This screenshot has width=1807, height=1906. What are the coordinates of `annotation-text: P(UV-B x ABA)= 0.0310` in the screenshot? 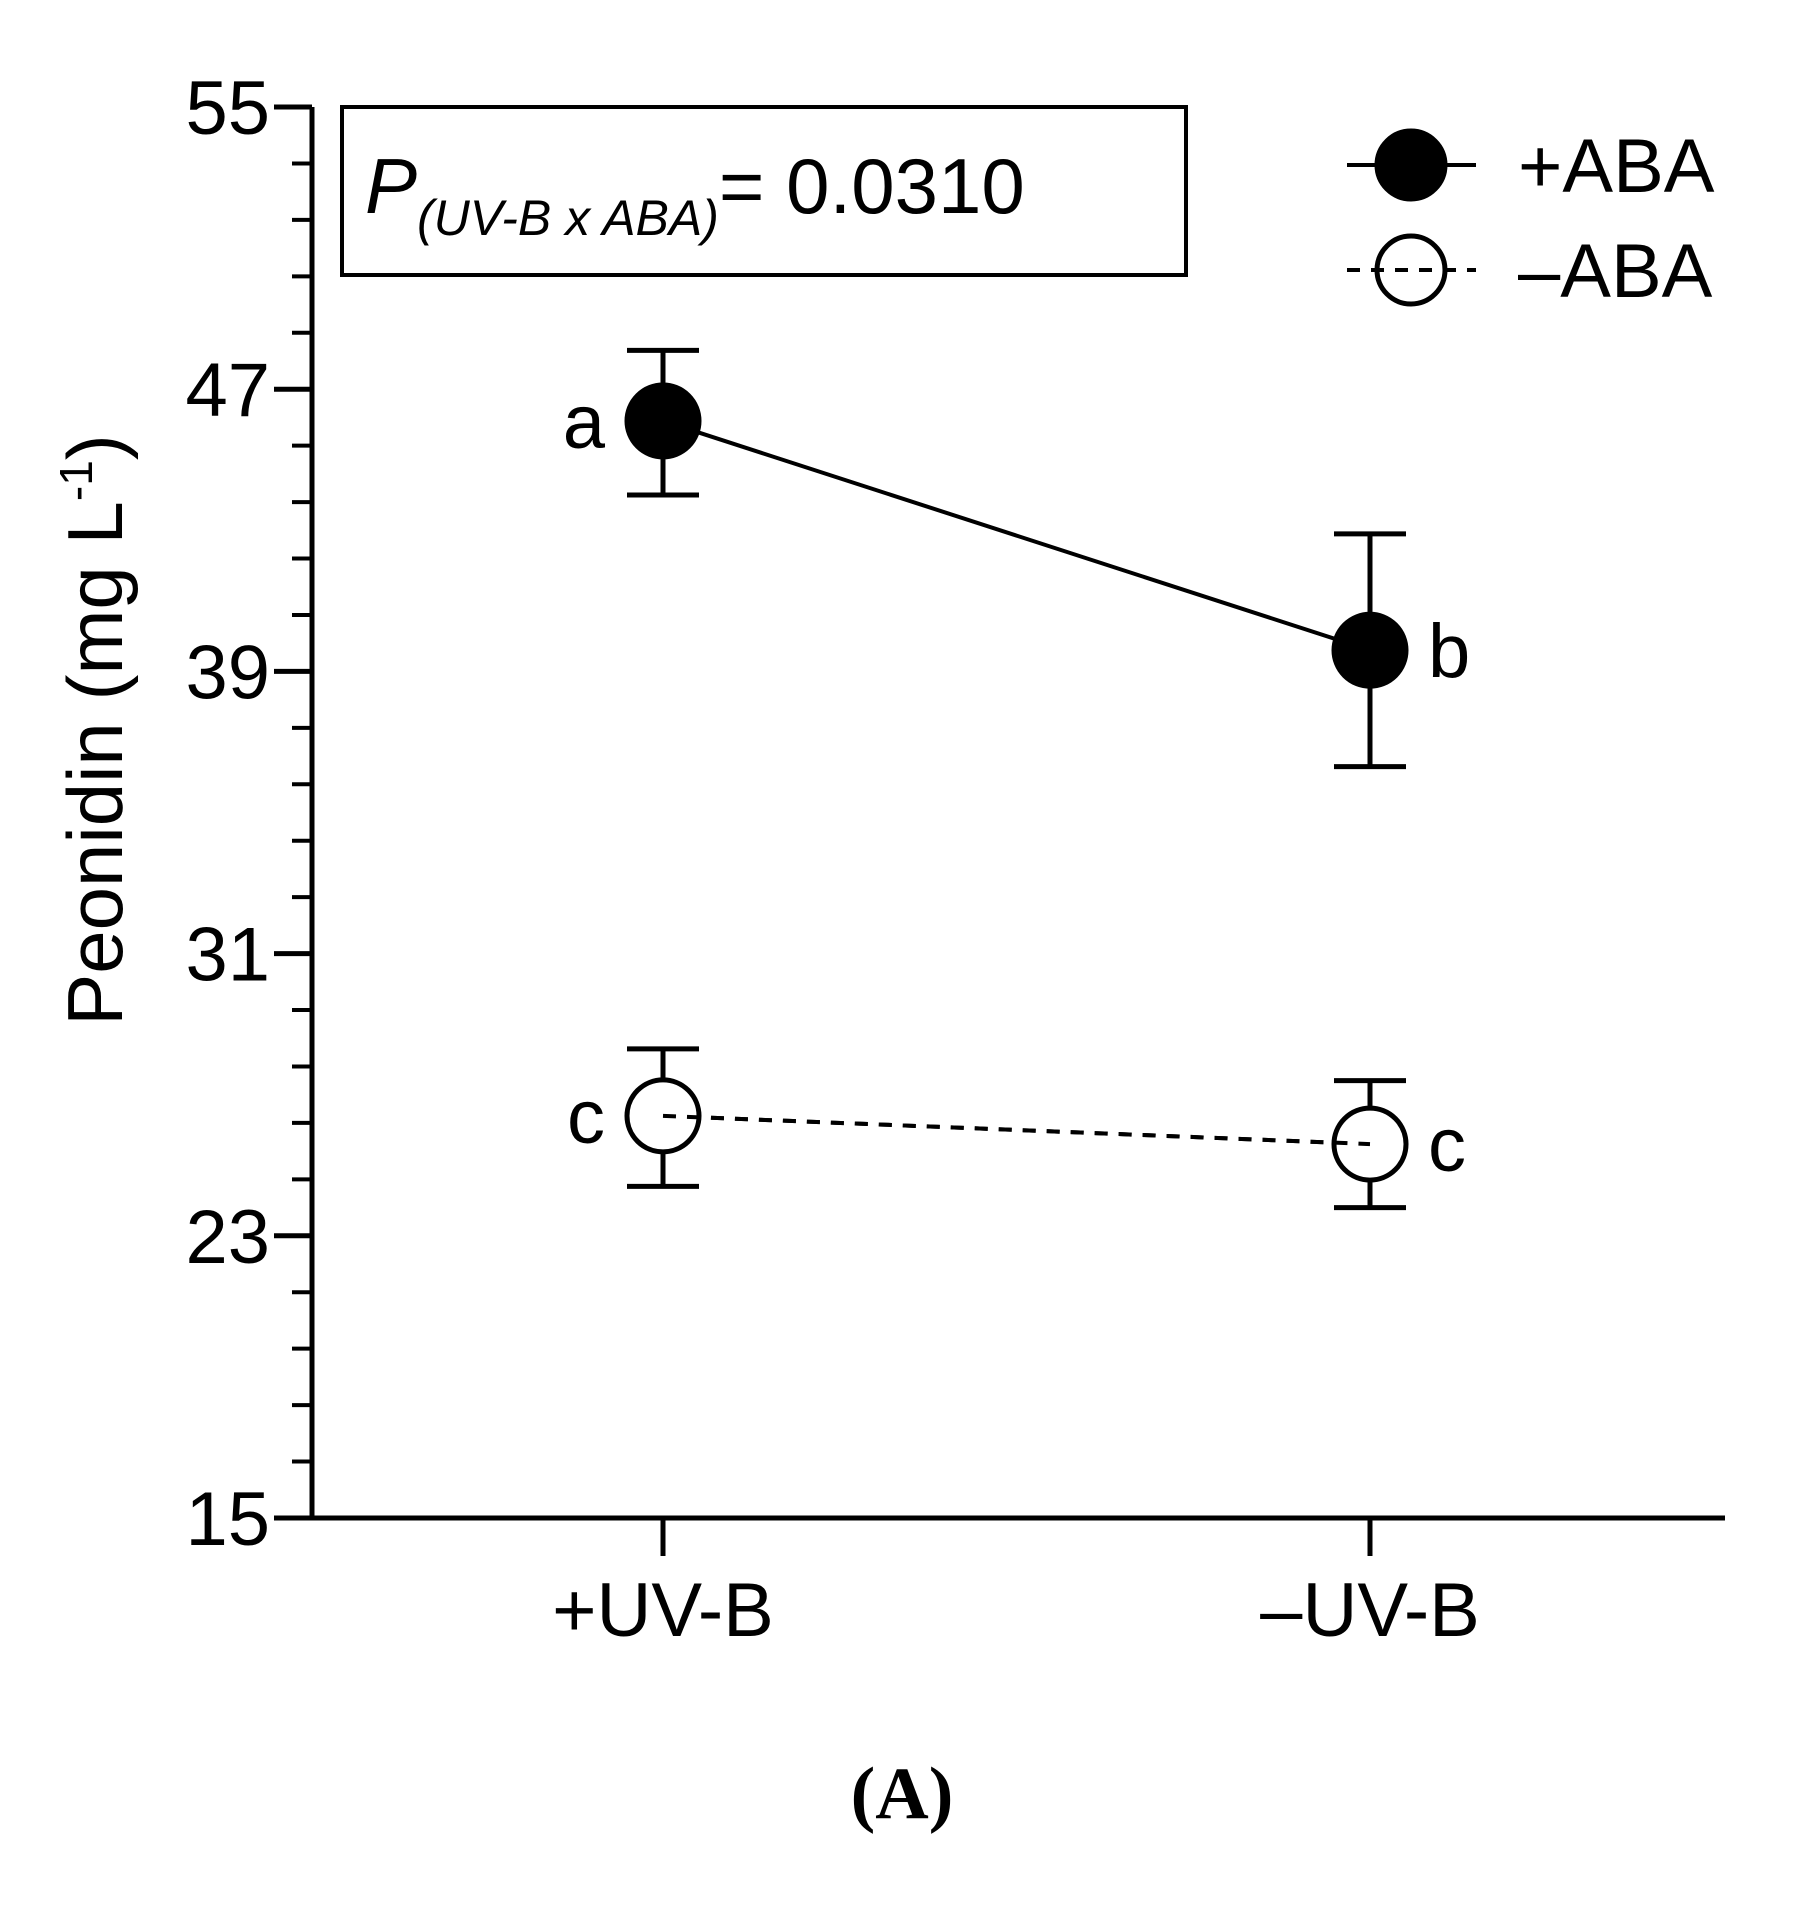 It's located at (695, 194).